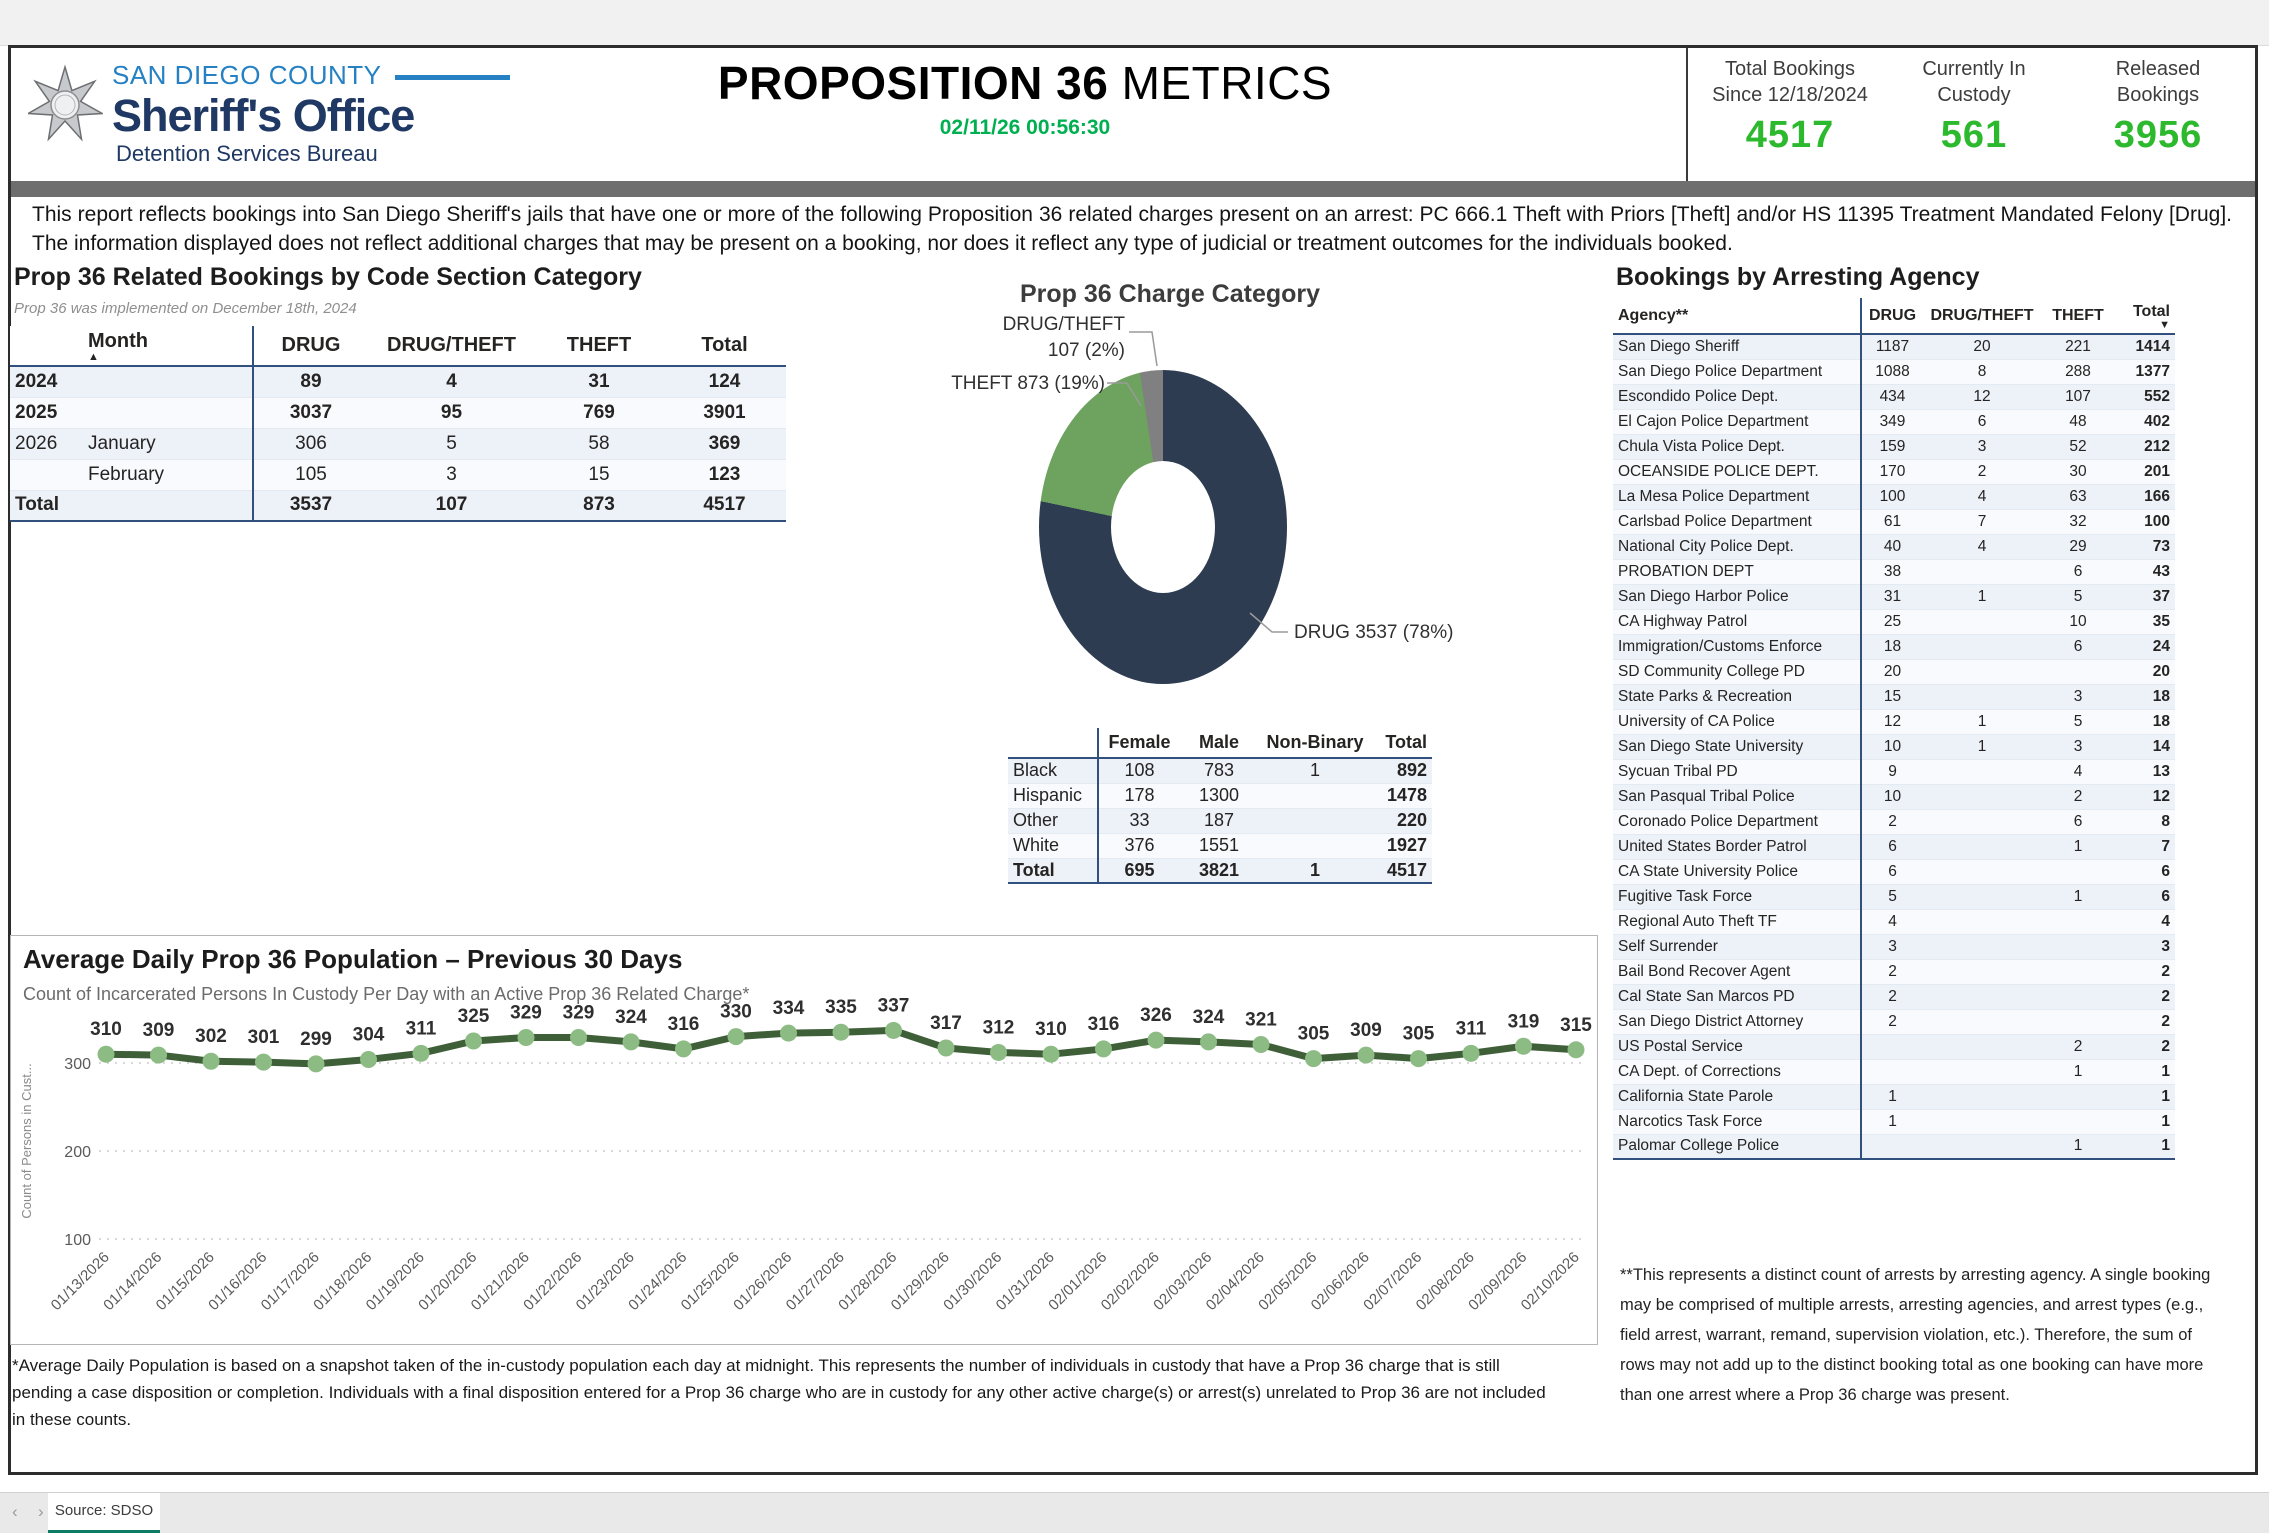 Image resolution: width=2269 pixels, height=1533 pixels. Describe the element at coordinates (1894, 822) in the screenshot. I see `table-row: Coronado Police Department 2 6 8` at that location.